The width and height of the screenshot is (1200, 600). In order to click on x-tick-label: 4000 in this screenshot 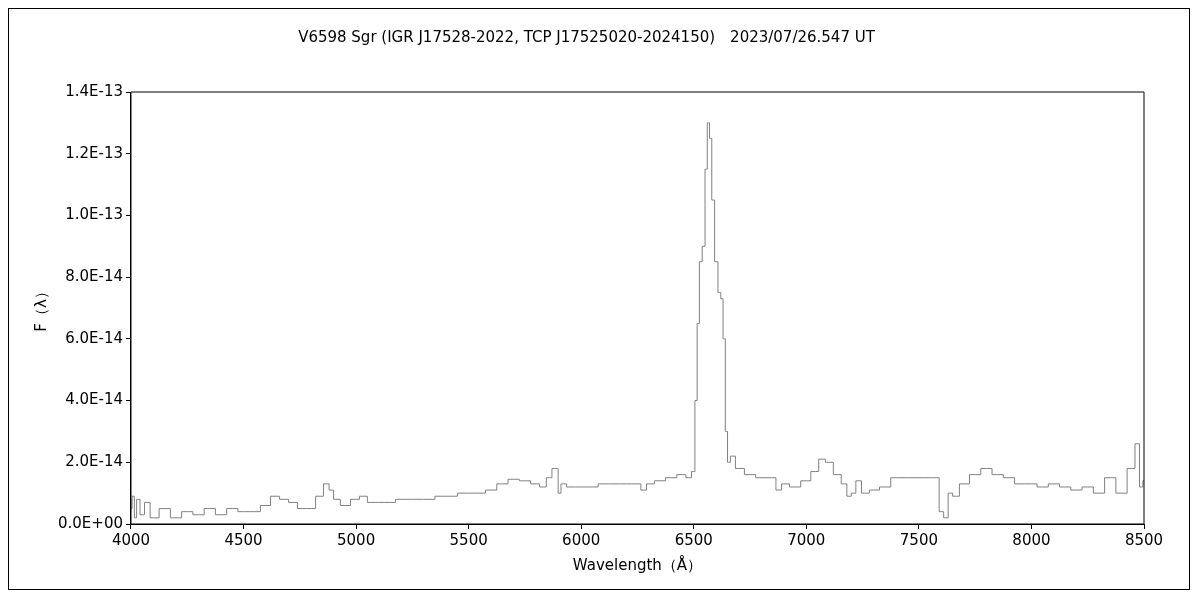, I will do `click(131, 539)`.